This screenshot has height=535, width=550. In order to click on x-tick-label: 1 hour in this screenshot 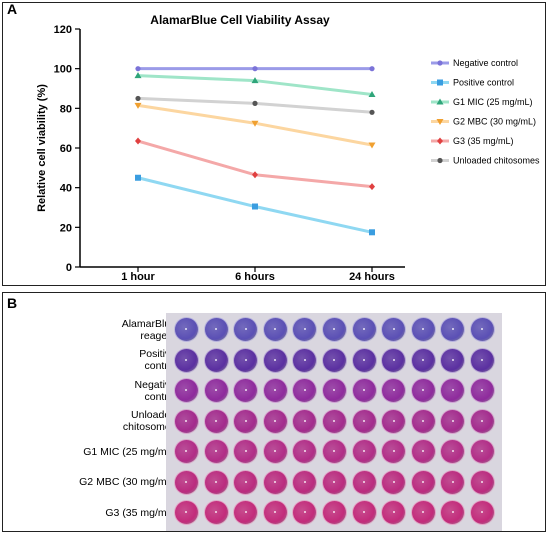, I will do `click(138, 277)`.